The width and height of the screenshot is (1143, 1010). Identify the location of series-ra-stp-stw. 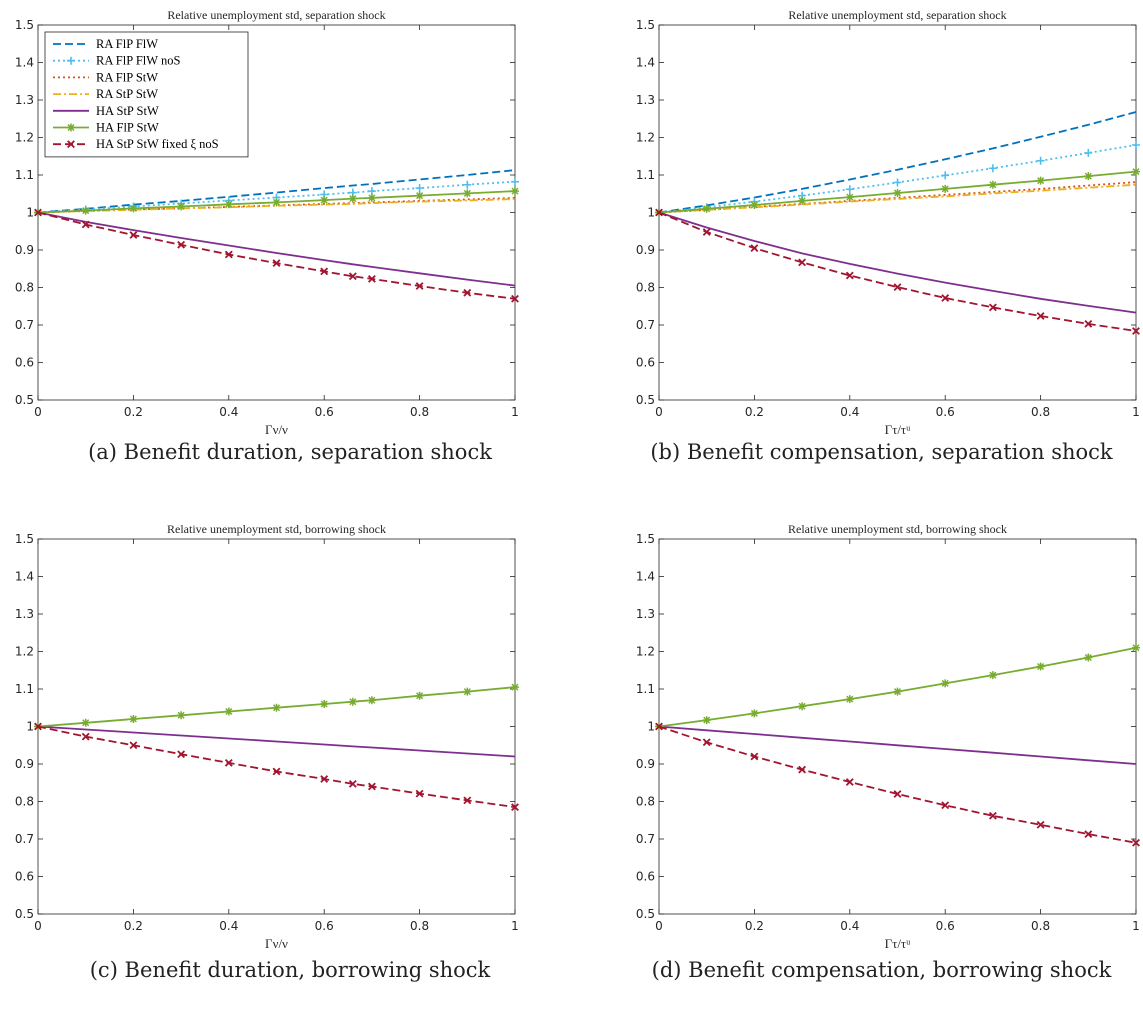
(276, 206).